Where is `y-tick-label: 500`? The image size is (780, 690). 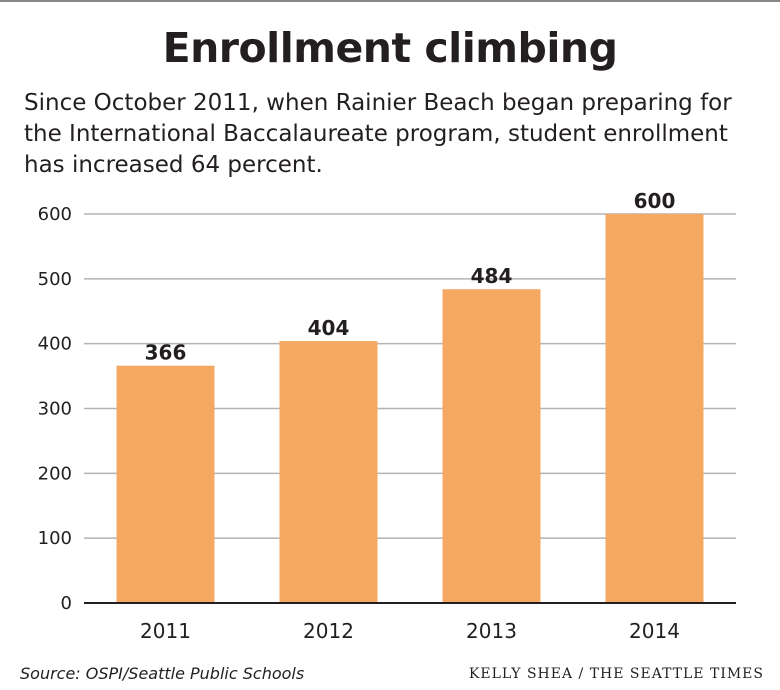 y-tick-label: 500 is located at coordinates (55, 279).